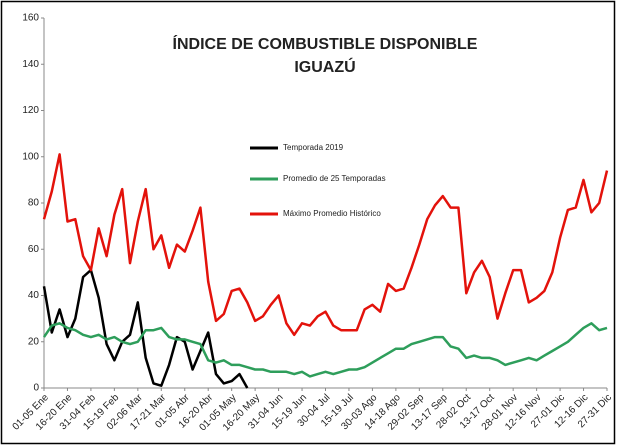 The height and width of the screenshot is (446, 617). Describe the element at coordinates (30, 110) in the screenshot. I see `y-tick-label: 120` at that location.